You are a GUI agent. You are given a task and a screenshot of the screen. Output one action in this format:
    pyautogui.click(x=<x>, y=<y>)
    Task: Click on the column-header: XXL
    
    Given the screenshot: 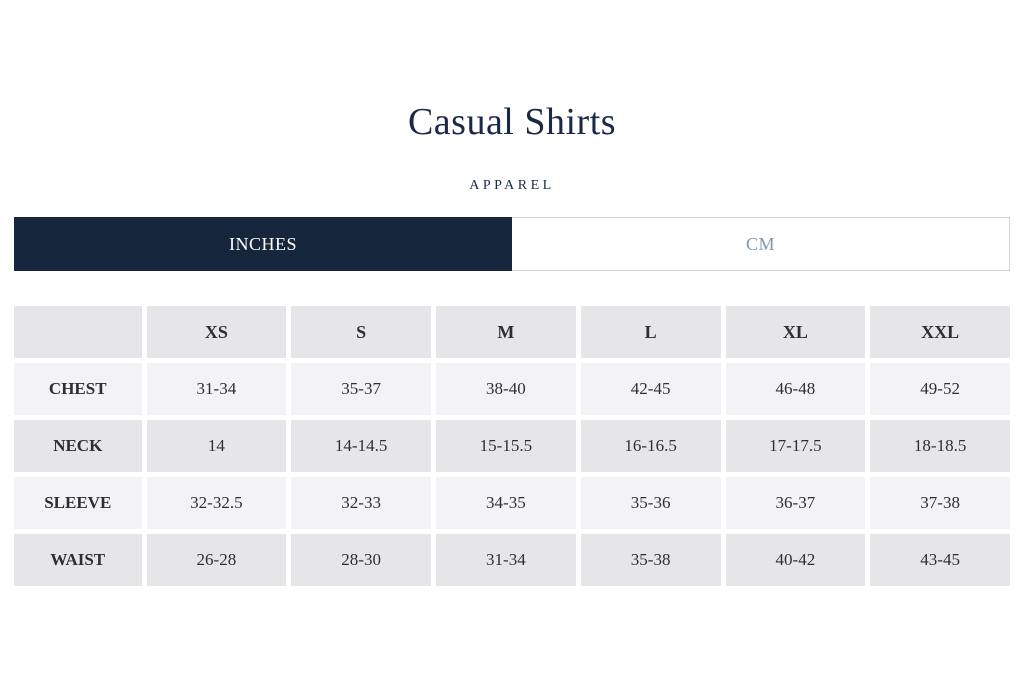 What is the action you would take?
    pyautogui.click(x=940, y=332)
    